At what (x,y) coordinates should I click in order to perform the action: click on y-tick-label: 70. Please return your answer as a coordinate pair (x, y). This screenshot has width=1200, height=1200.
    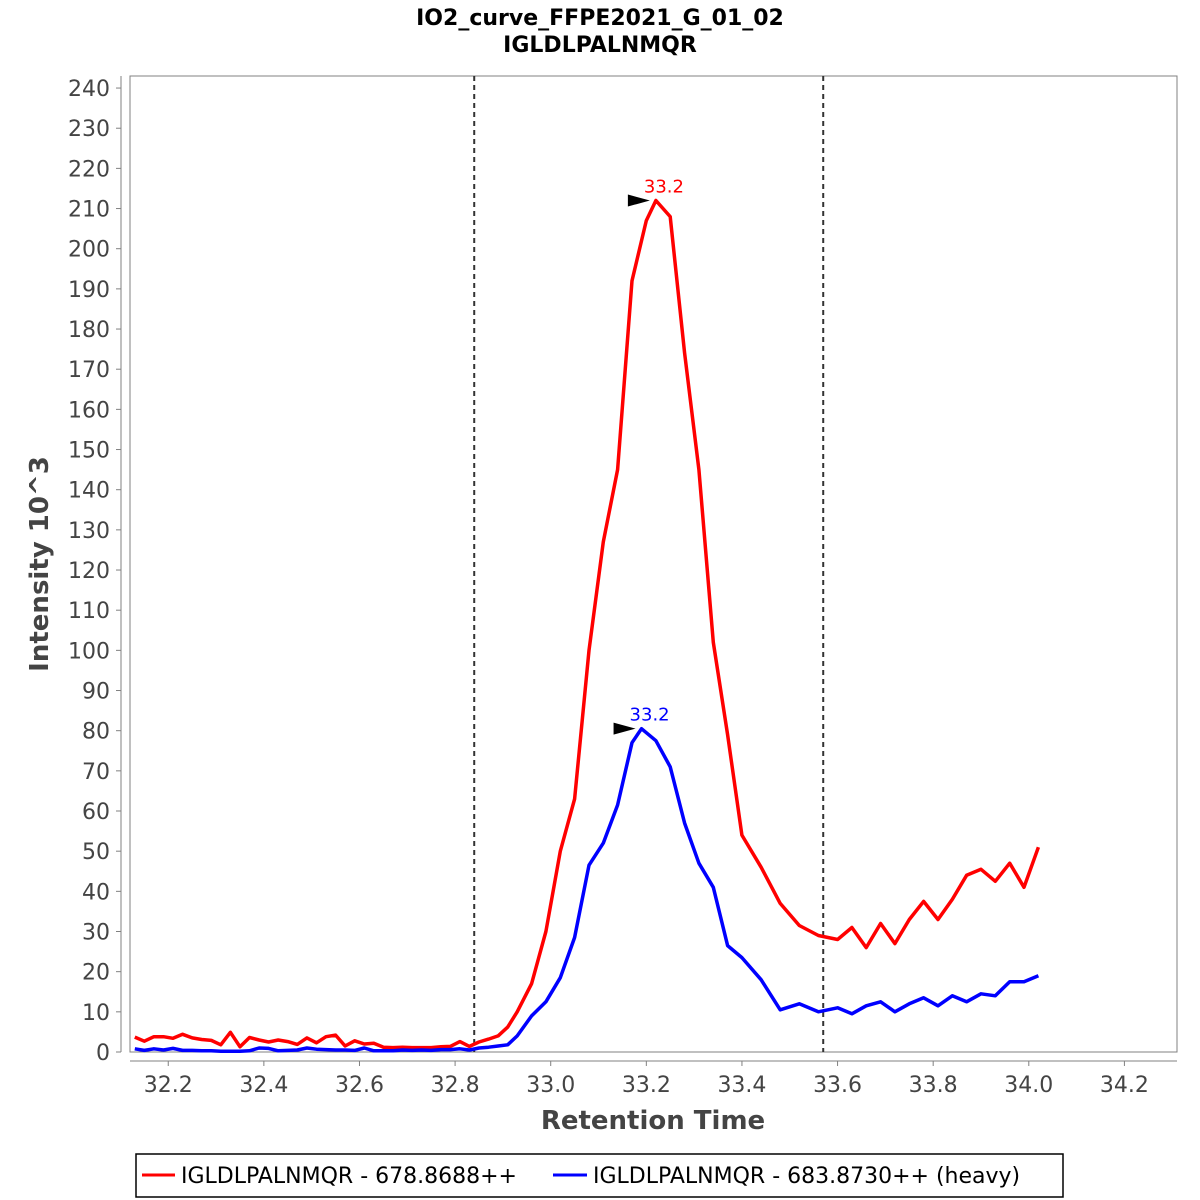
    Looking at the image, I should click on (96, 772).